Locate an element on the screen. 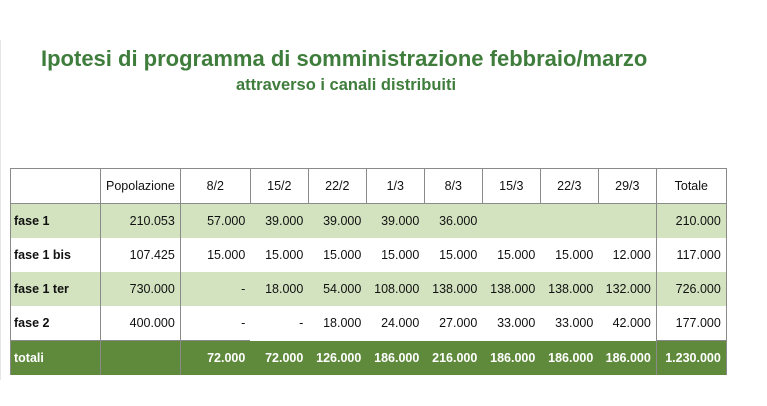 The height and width of the screenshot is (406, 767). header-cell-date: 22/3 is located at coordinates (569, 186).